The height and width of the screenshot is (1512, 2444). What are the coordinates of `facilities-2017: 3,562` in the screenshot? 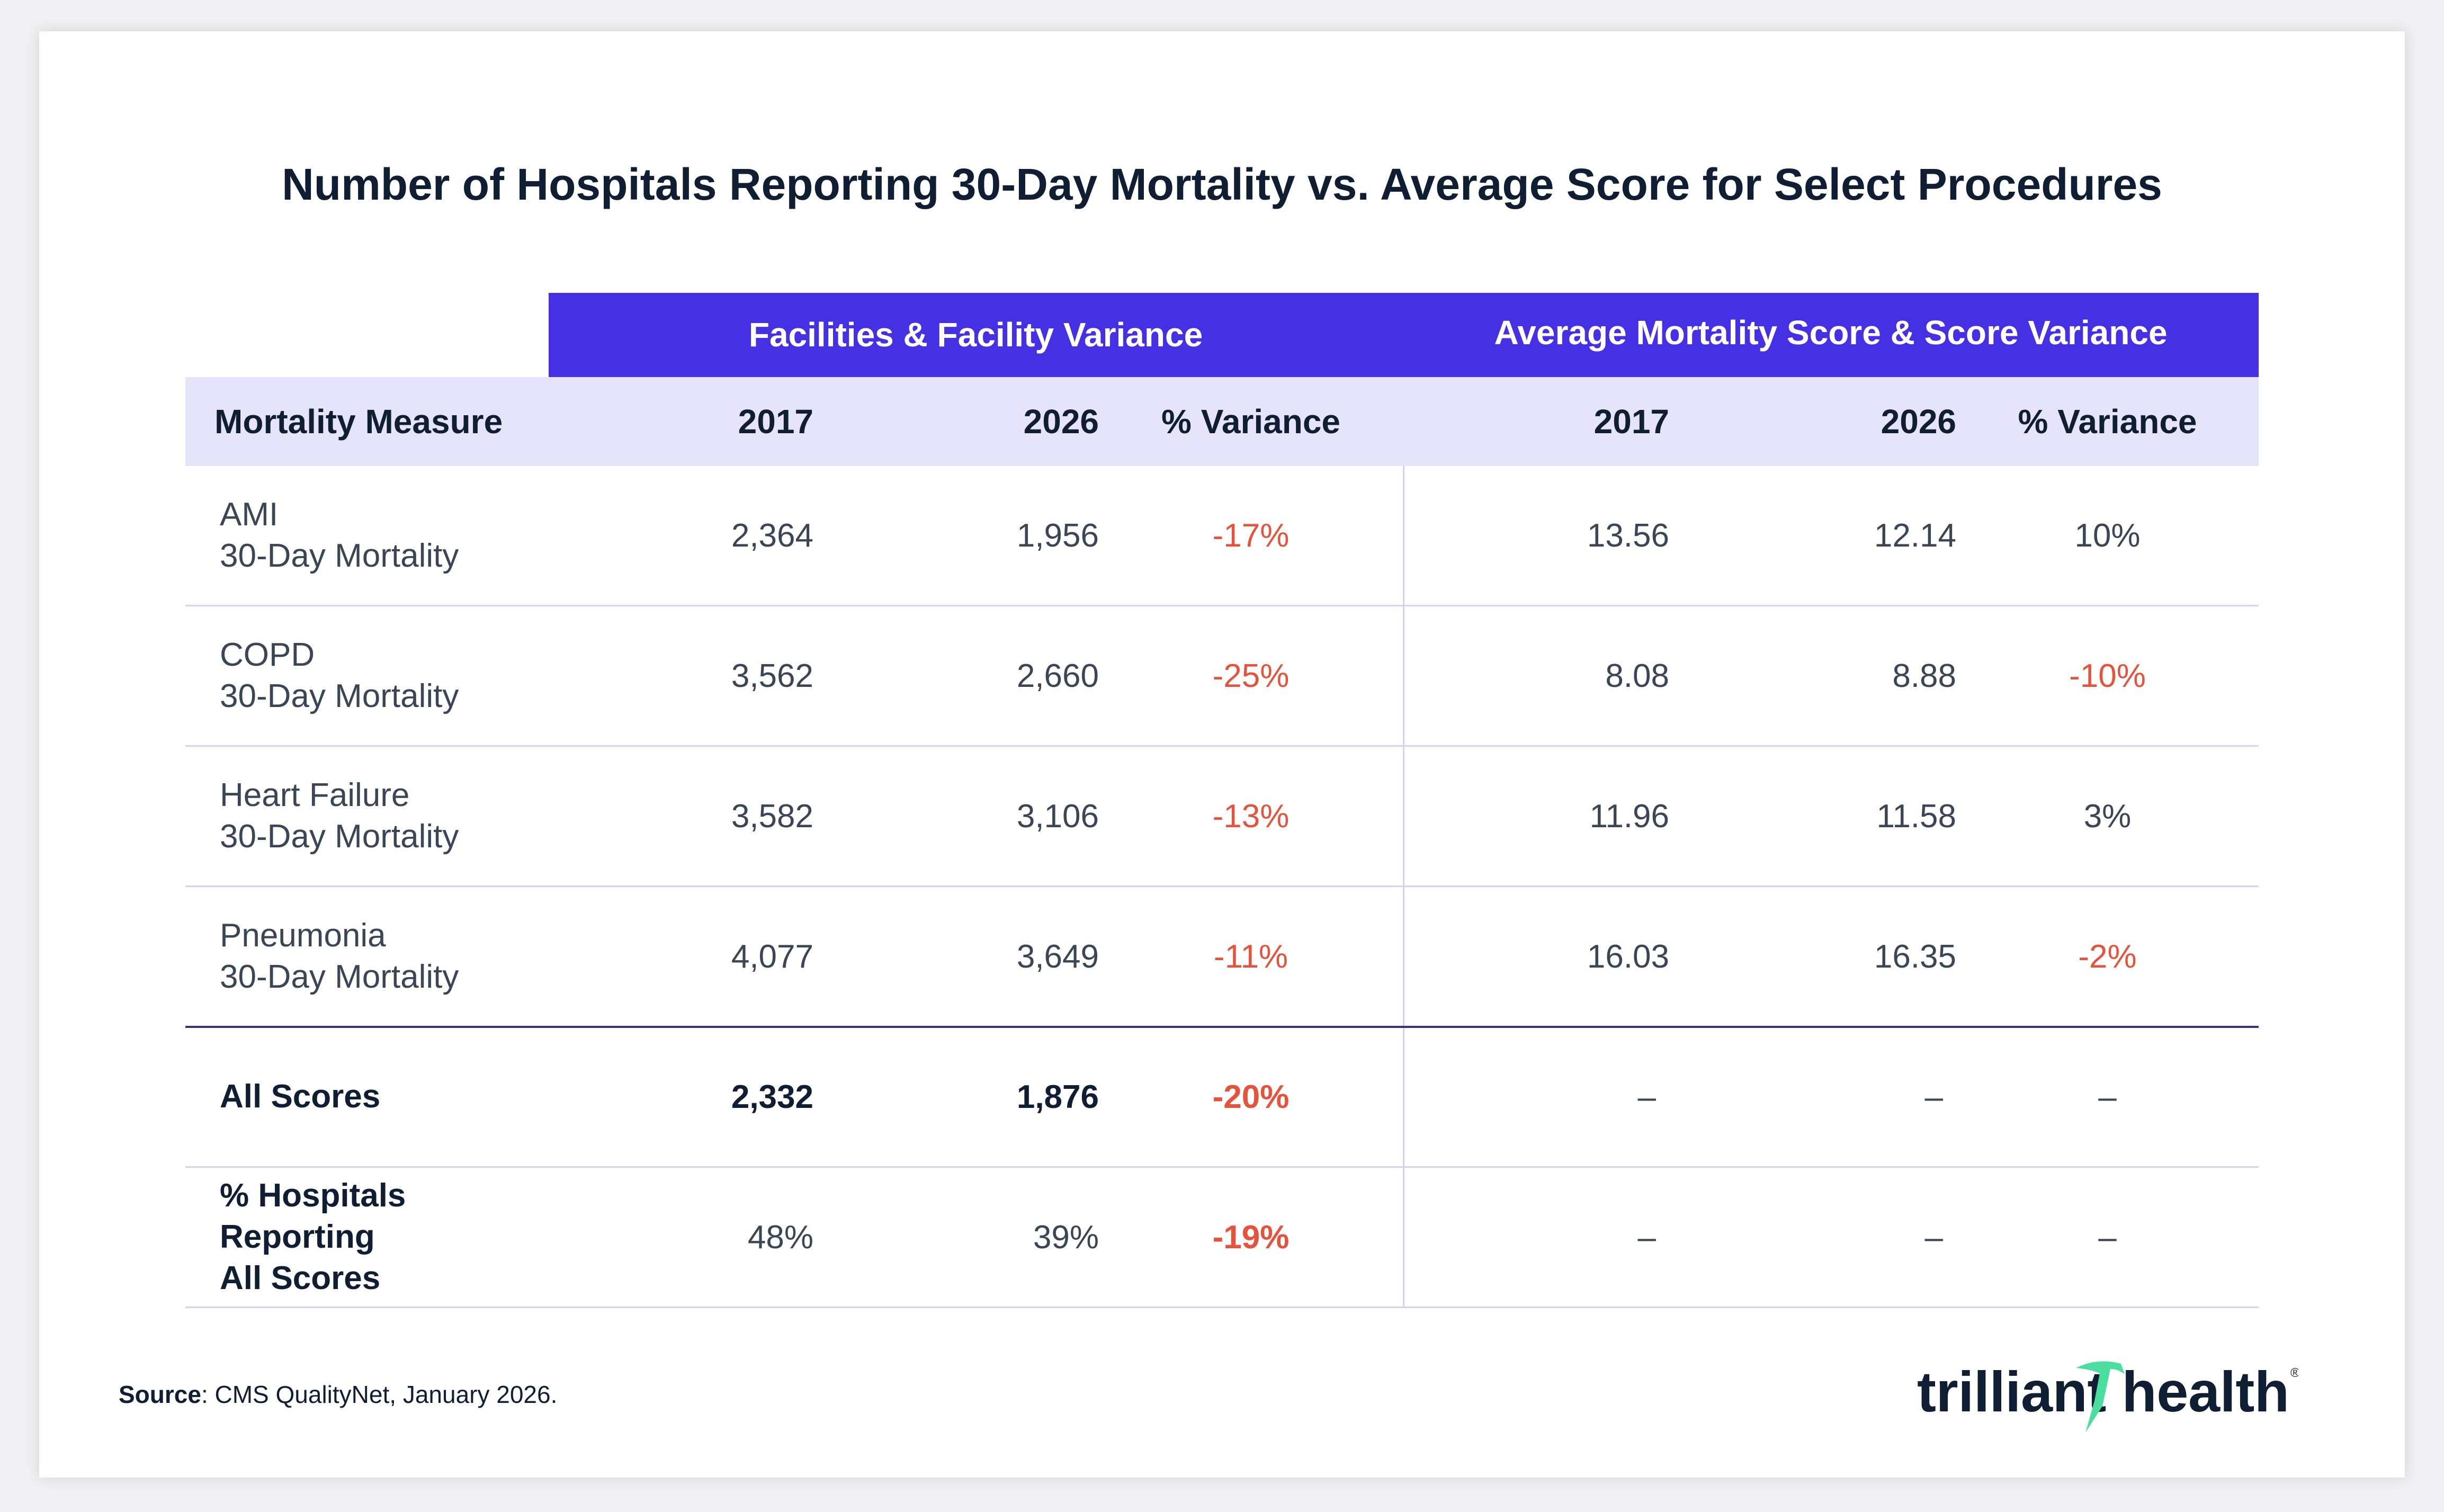 It's located at (772, 676).